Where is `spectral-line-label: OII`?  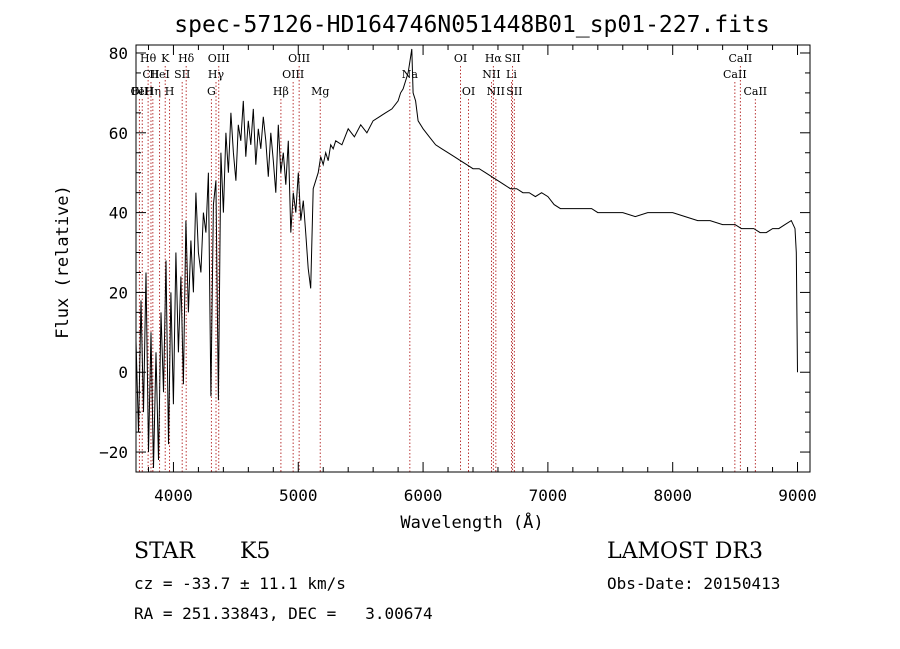 spectral-line-label: OII is located at coordinates (140, 91).